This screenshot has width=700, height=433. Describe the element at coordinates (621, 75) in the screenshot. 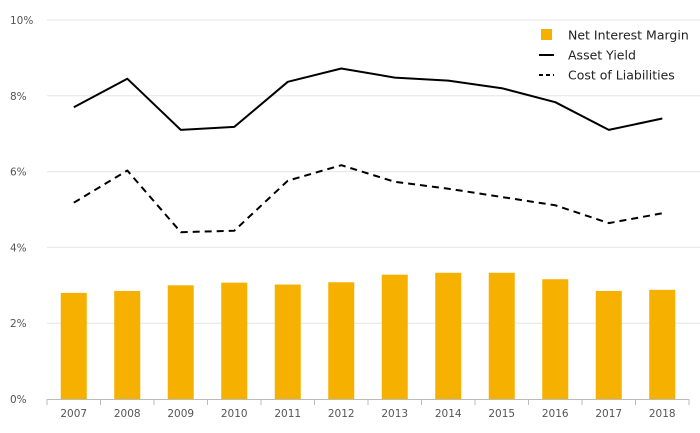

I see `legend-label-cost-of-liabilities: Cost of Liabilities` at that location.